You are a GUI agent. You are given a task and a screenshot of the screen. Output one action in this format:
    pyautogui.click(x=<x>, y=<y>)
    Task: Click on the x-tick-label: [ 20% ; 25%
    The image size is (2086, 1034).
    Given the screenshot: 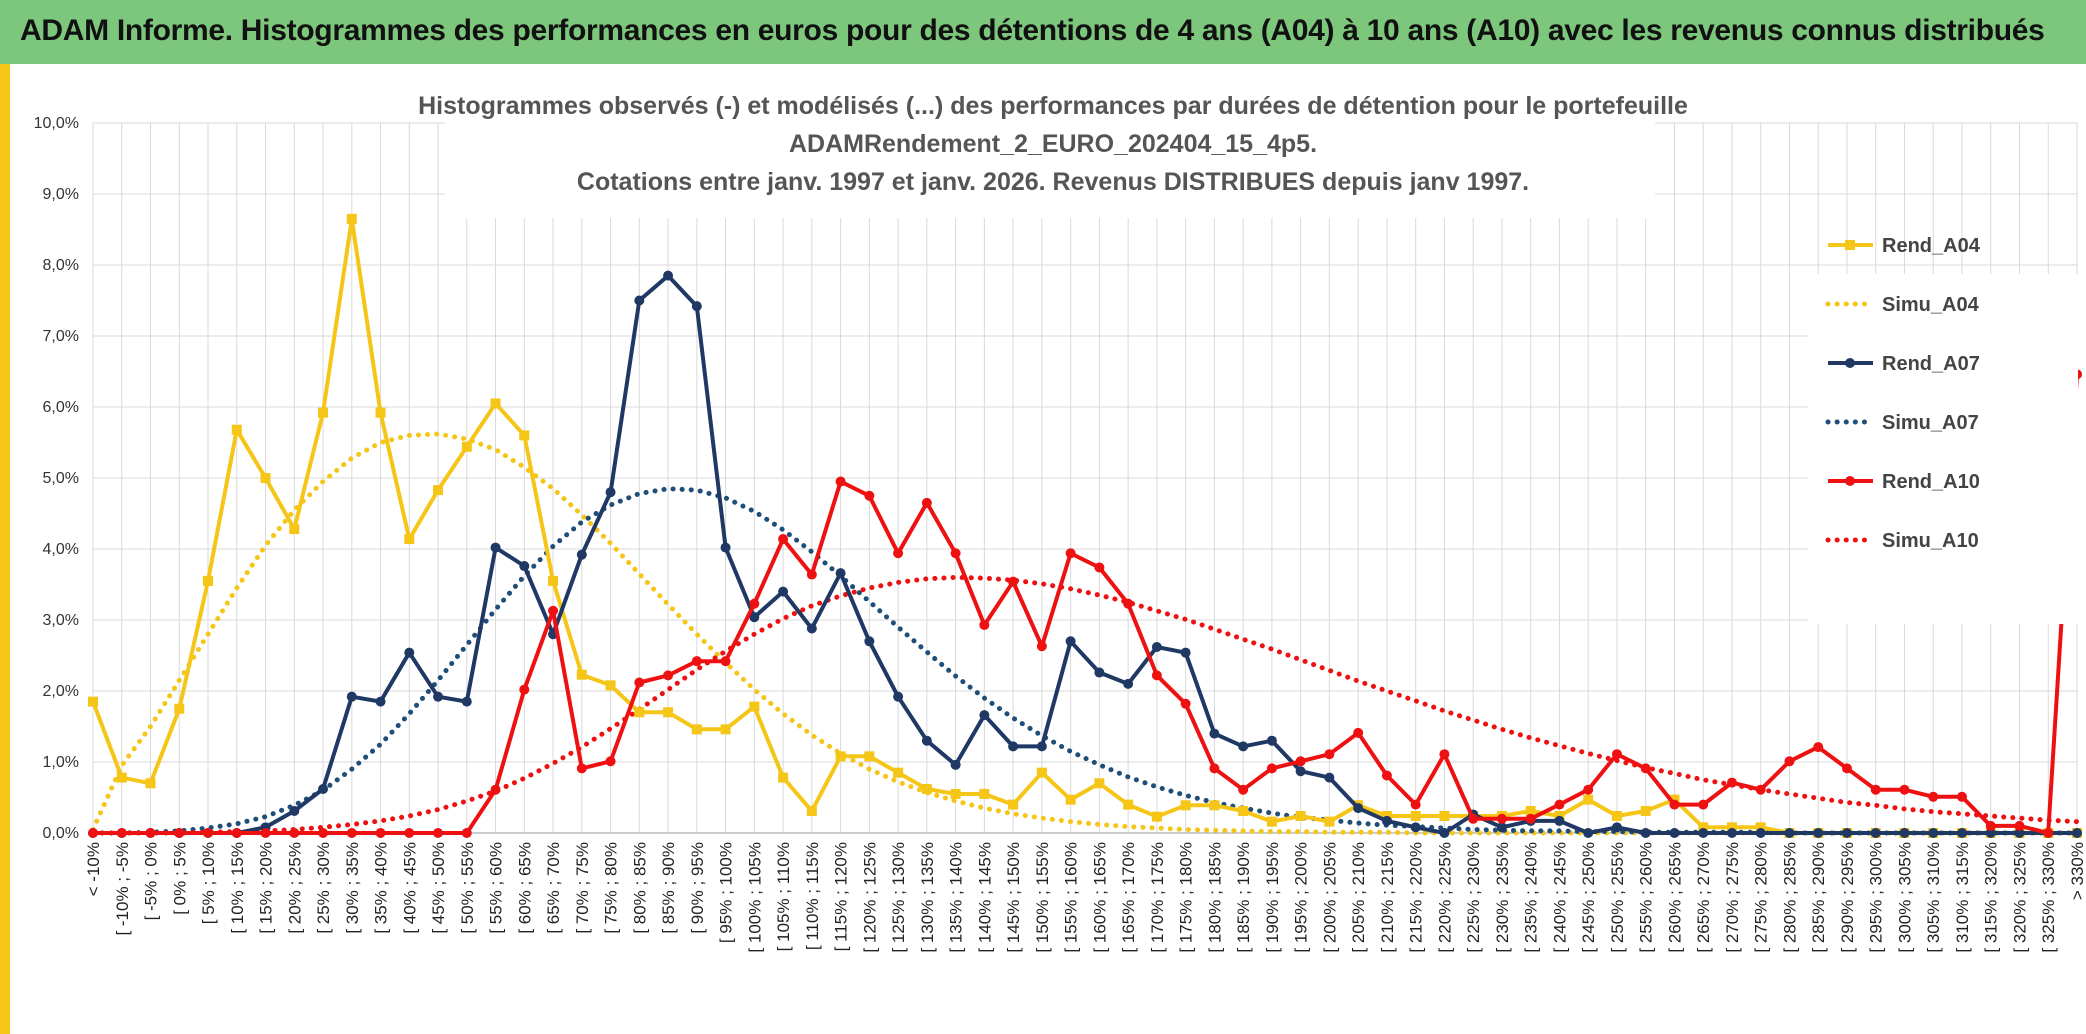 What is the action you would take?
    pyautogui.click(x=294, y=888)
    